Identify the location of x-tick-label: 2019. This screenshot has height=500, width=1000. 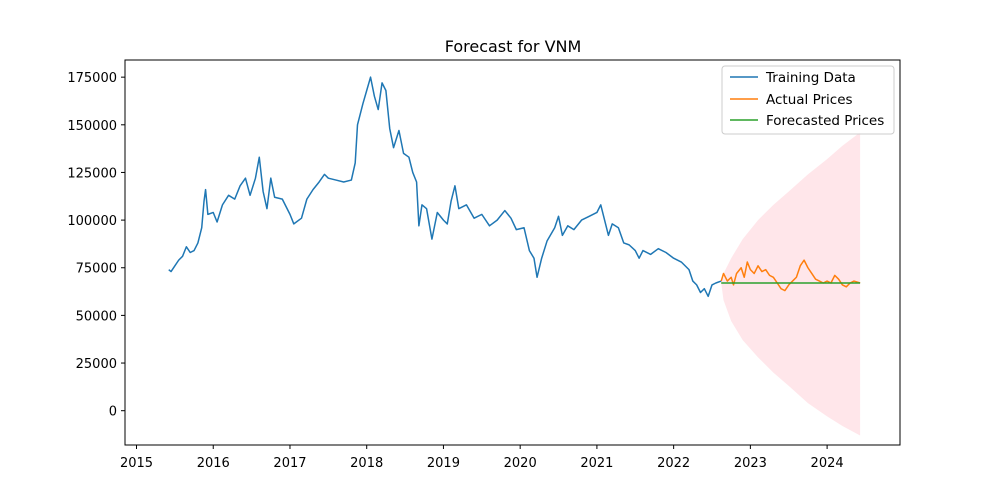
(443, 463).